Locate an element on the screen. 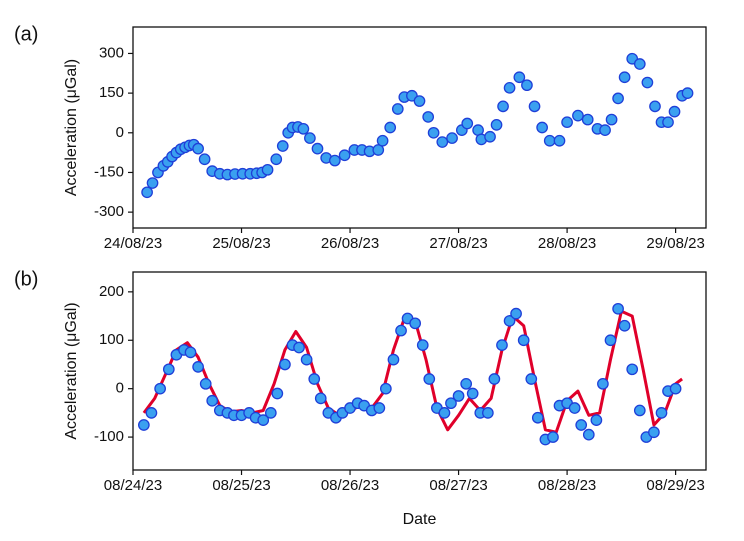 Image resolution: width=744 pixels, height=541 pixels. panel-label: (b) is located at coordinates (26, 279).